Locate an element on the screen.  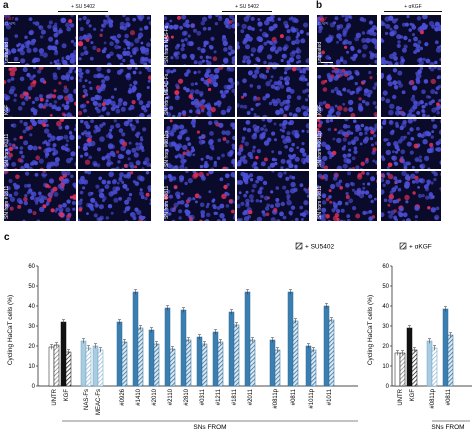
bar-MEAC-Fs-s0 is located at coordinates (95, 366).